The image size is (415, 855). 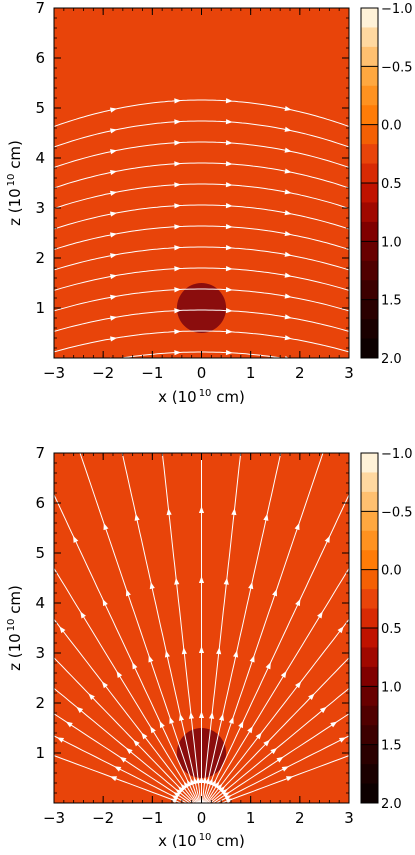 I want to click on x-tick-label: 2, so click(x=300, y=373).